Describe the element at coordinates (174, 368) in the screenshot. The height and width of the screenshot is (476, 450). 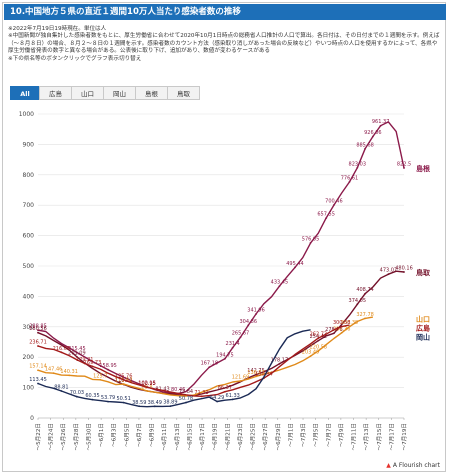
I see `series-line-岡山` at that location.